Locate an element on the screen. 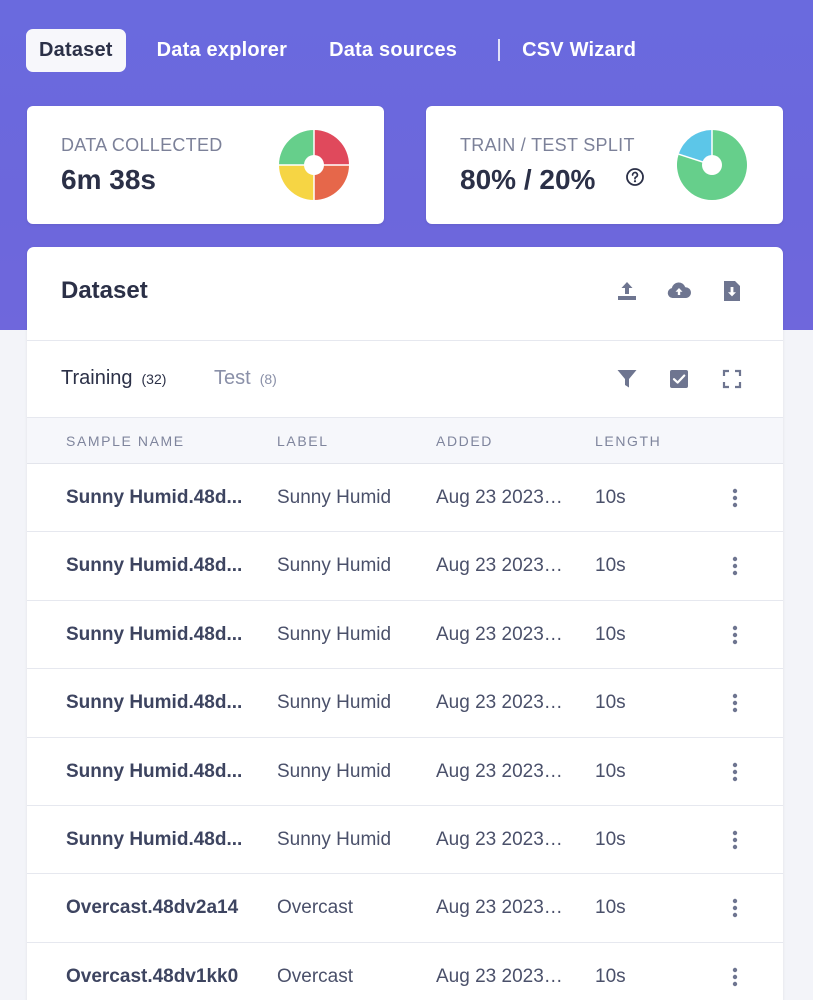 Image resolution: width=813 pixels, height=1000 pixels. fullscreen-icon is located at coordinates (732, 379).